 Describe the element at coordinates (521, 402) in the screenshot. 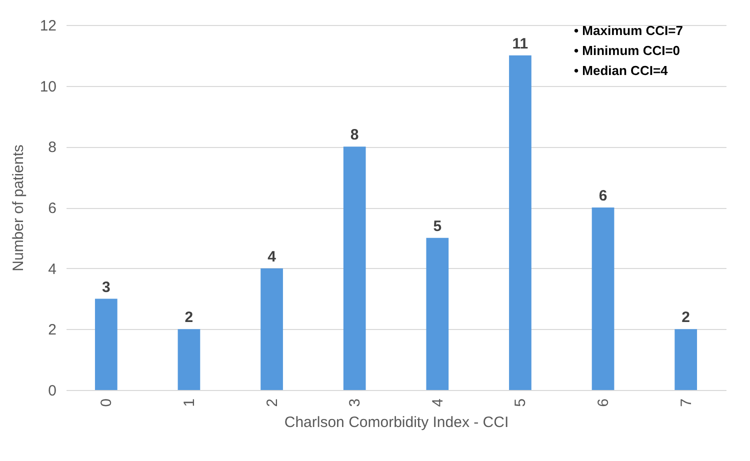

I see `x-tick-label: 5` at that location.